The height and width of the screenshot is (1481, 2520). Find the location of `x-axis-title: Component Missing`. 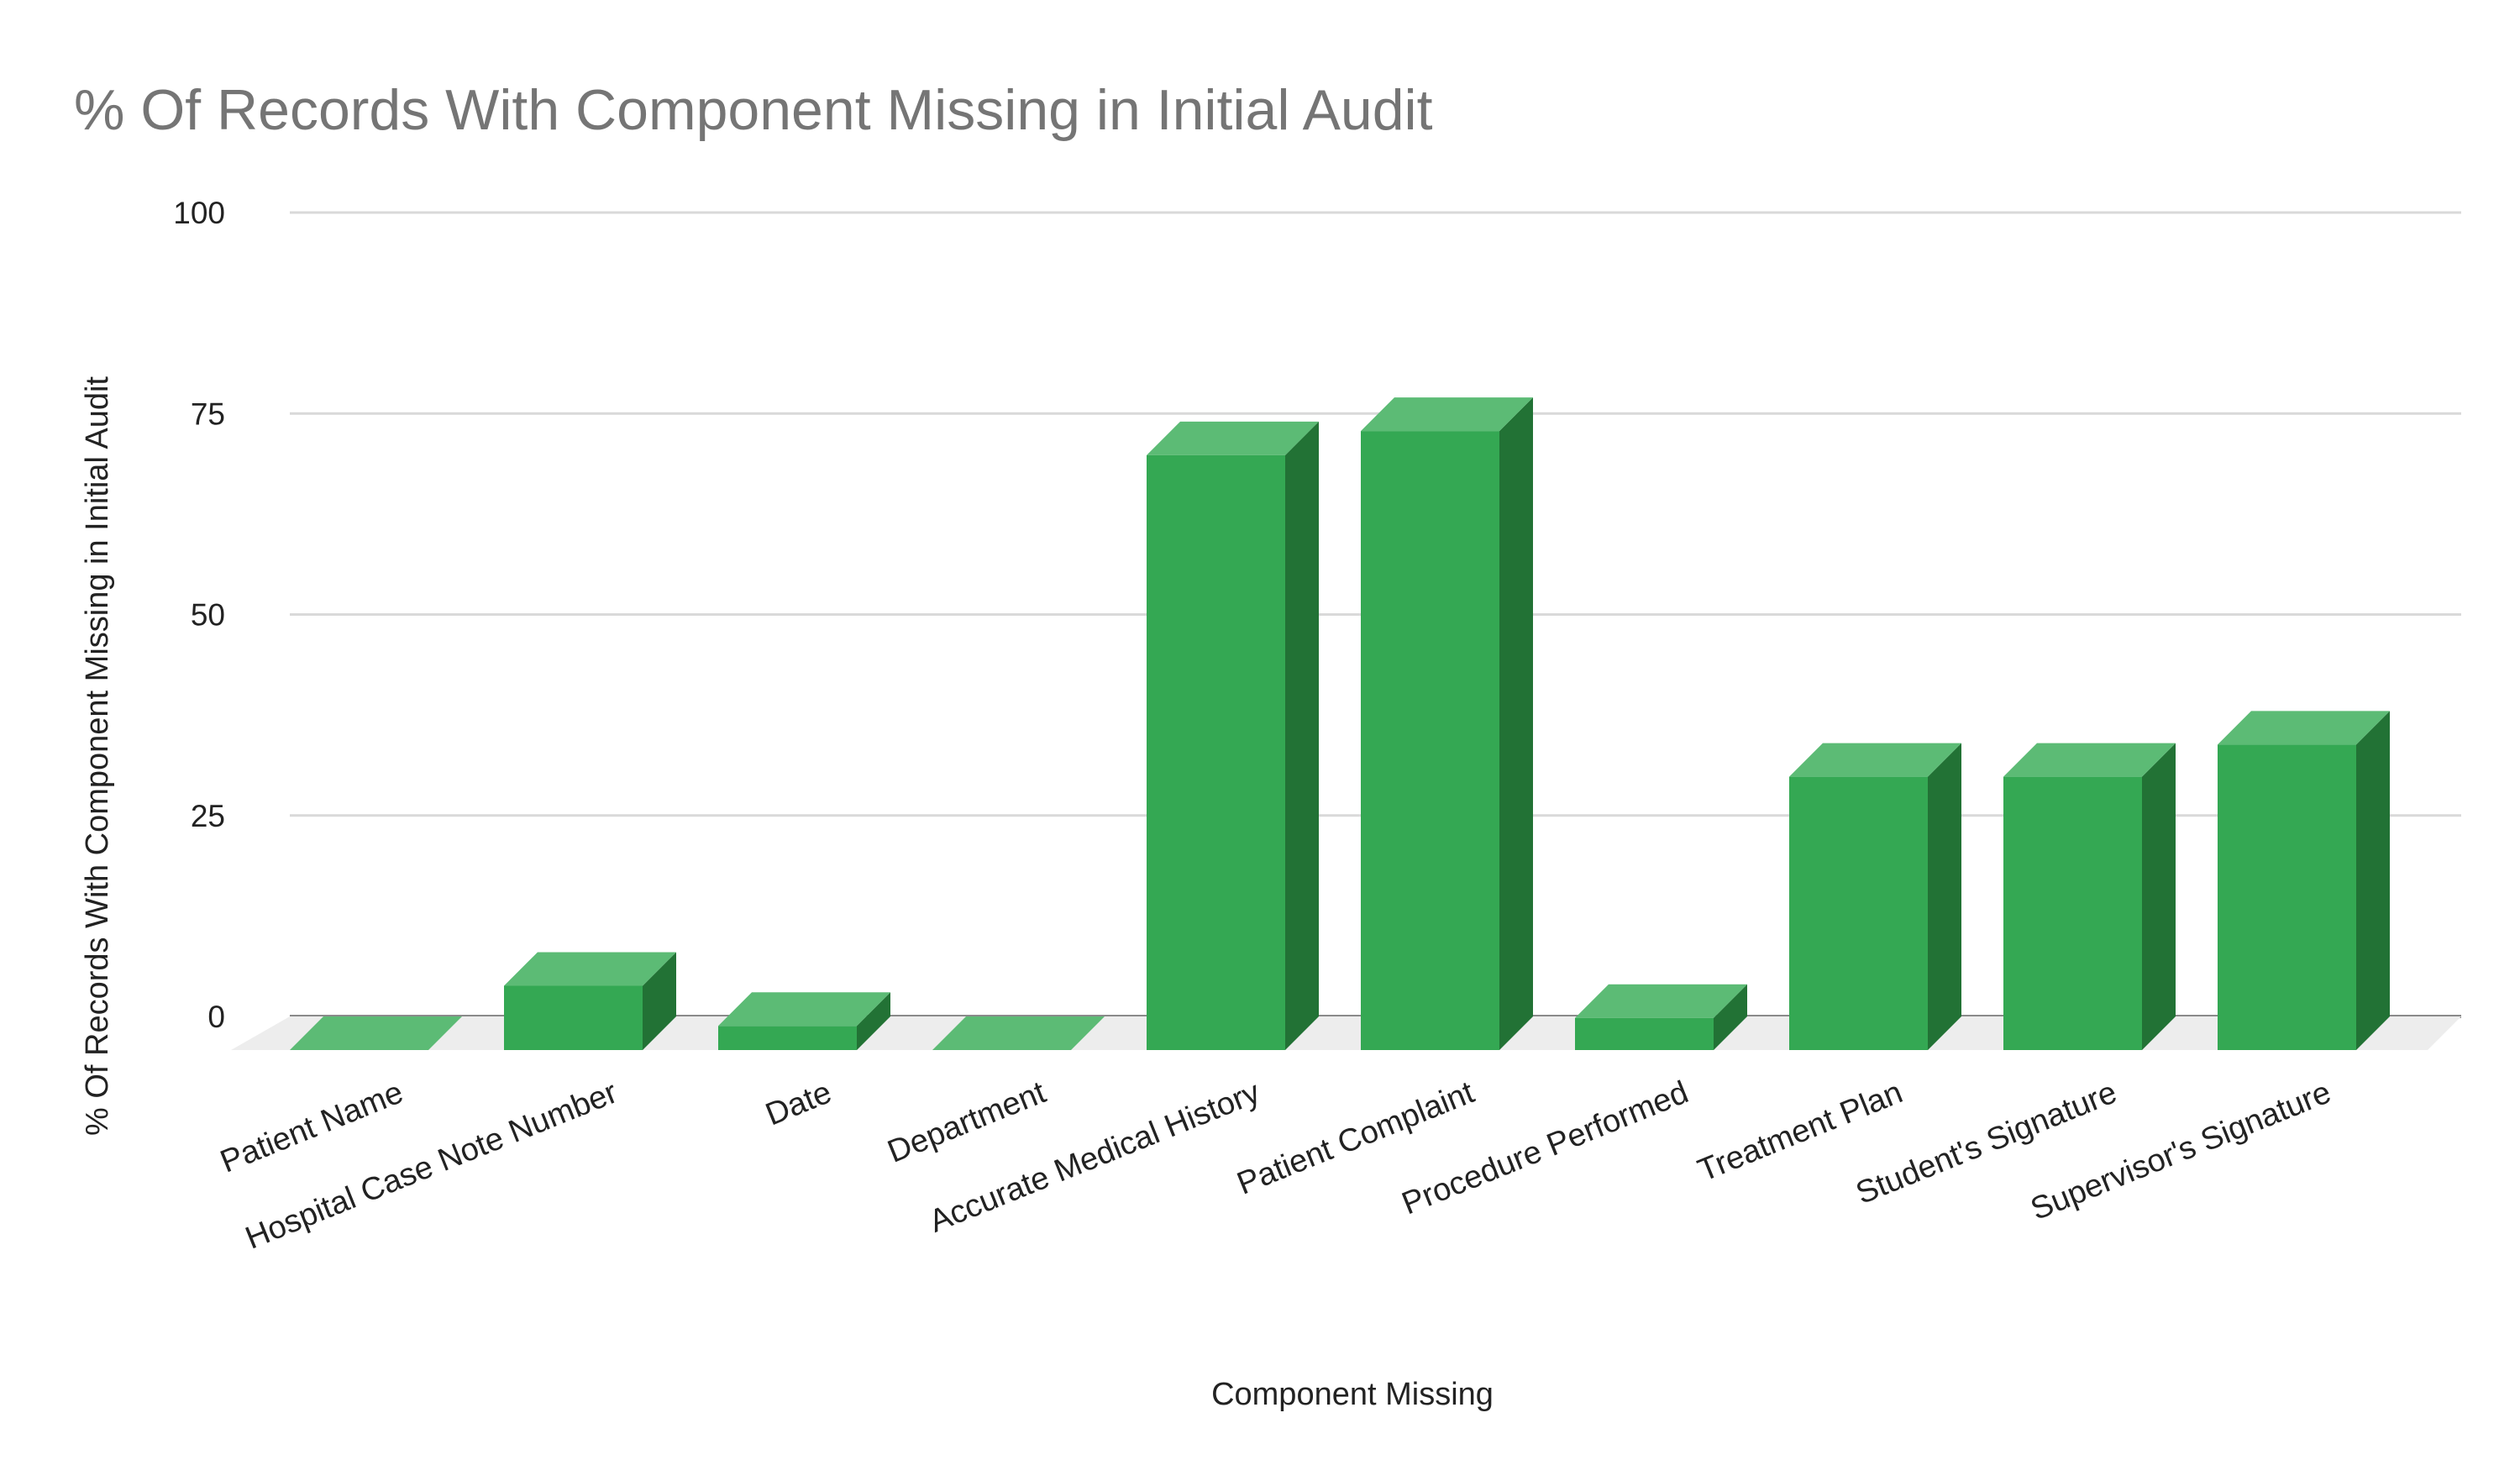

x-axis-title: Component Missing is located at coordinates (1352, 1394).